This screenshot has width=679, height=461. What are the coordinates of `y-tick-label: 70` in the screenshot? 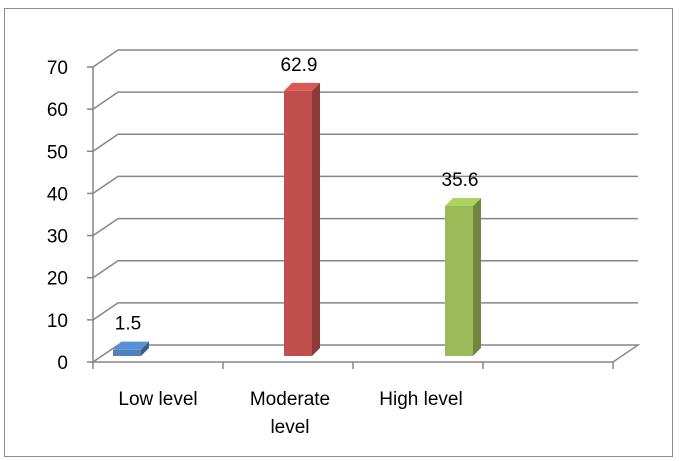 It's located at (57, 68).